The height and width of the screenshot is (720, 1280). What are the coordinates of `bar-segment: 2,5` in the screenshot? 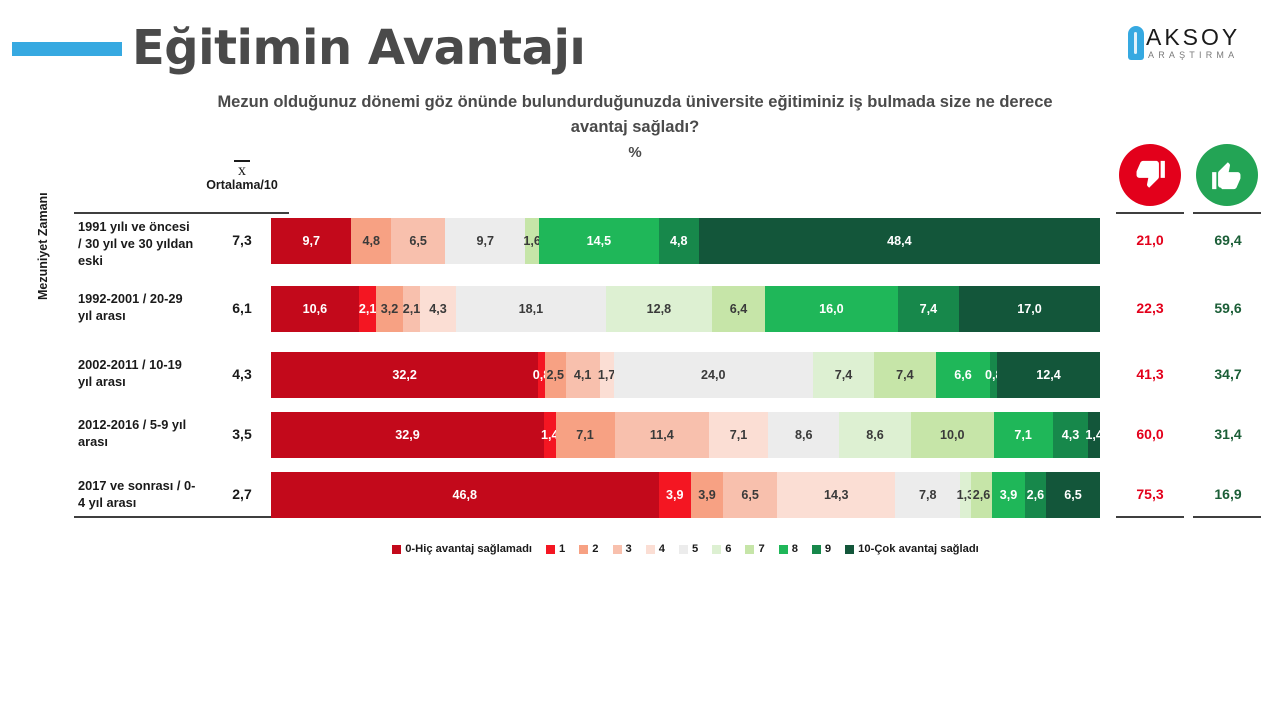 It's located at (555, 375).